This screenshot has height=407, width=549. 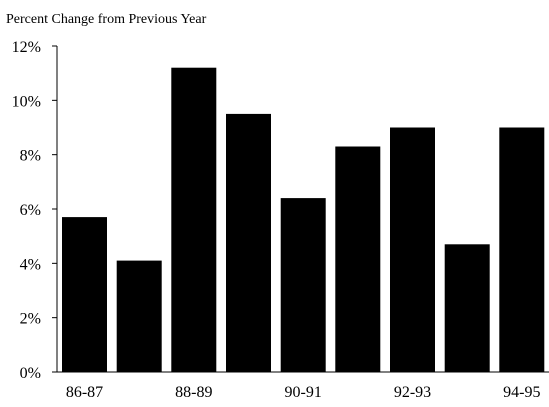 What do you see at coordinates (30, 319) in the screenshot?
I see `y-tick-label: 2%` at bounding box center [30, 319].